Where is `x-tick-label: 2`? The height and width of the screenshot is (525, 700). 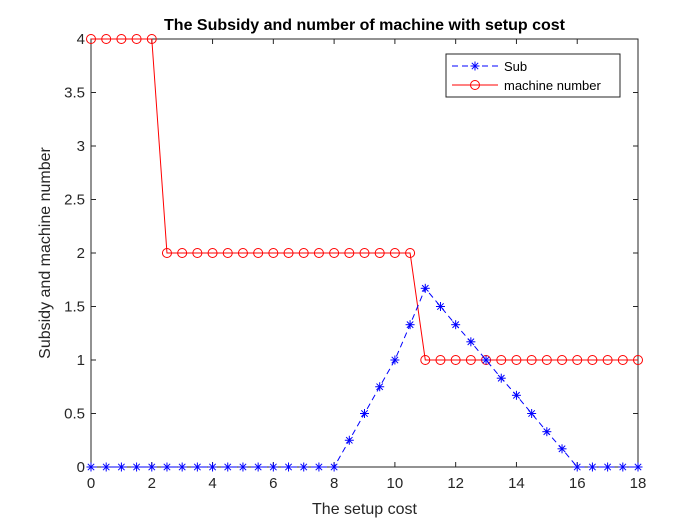
x-tick-label: 2 is located at coordinates (152, 483).